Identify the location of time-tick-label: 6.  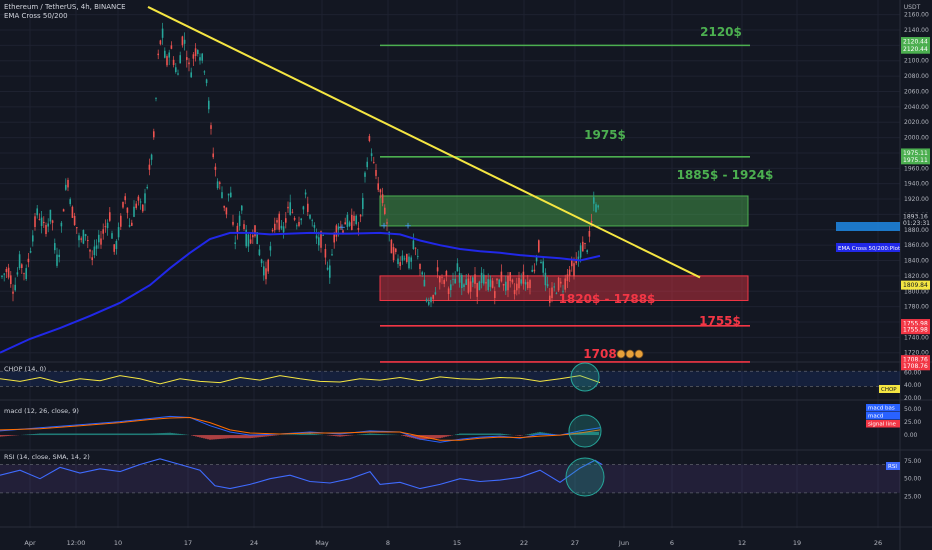
(672, 543).